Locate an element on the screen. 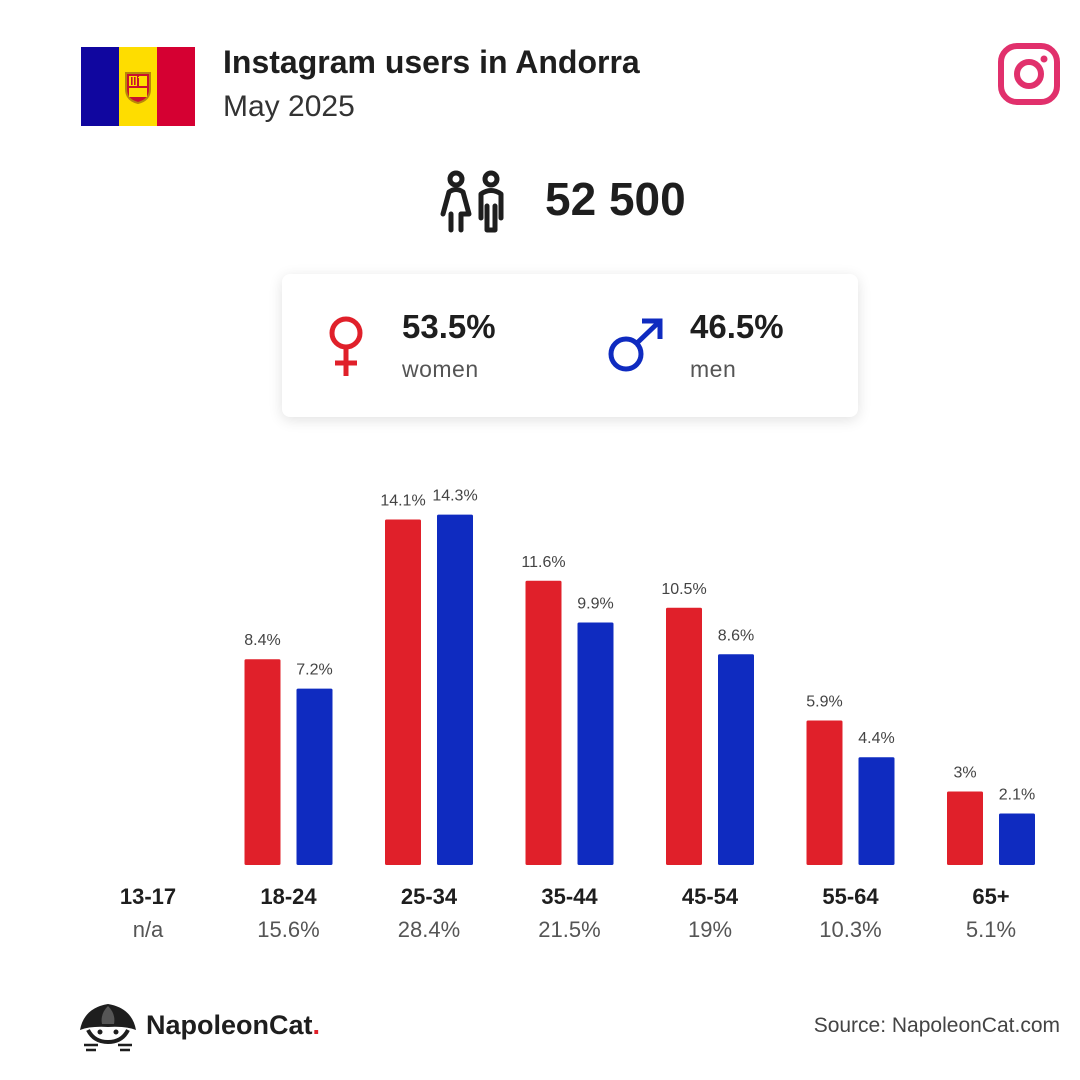  gender-split-card: 53.5% women 46.5% men is located at coordinates (570, 345).